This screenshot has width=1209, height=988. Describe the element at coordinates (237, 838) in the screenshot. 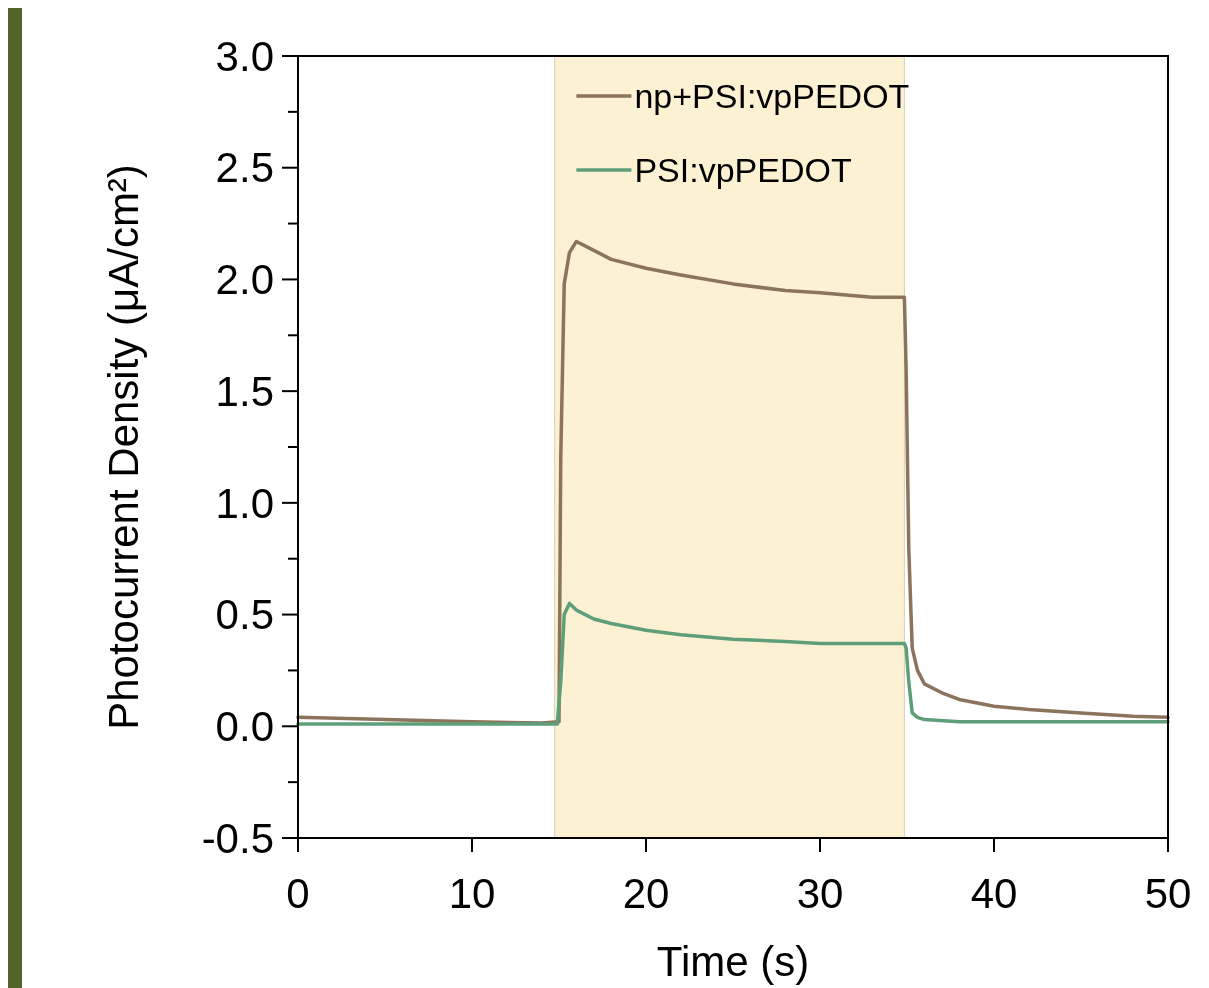

I see `y-tick-label: -0.5` at that location.